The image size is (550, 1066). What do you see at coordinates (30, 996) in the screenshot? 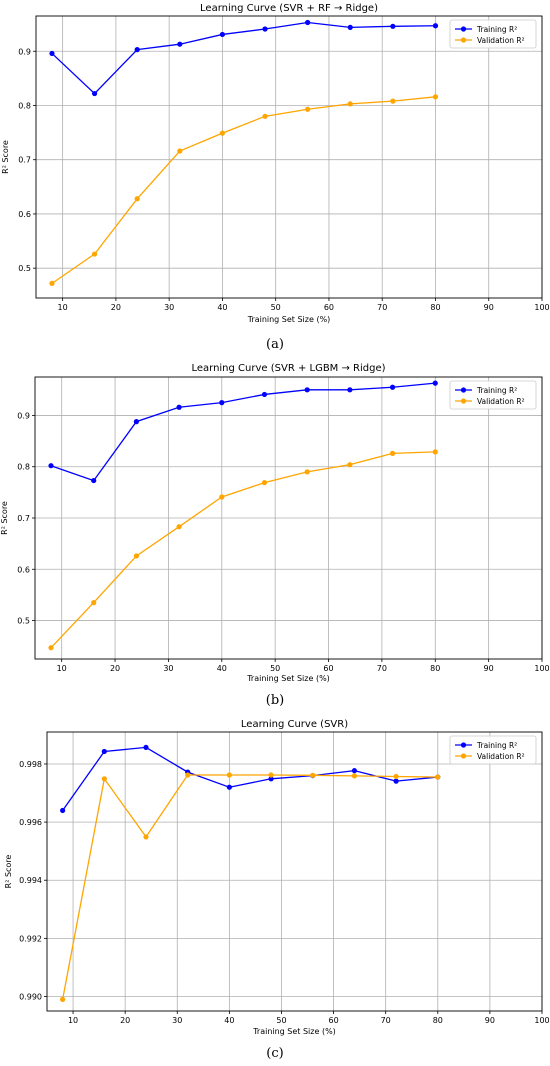
I see `y-tick-label: 0.990` at bounding box center [30, 996].